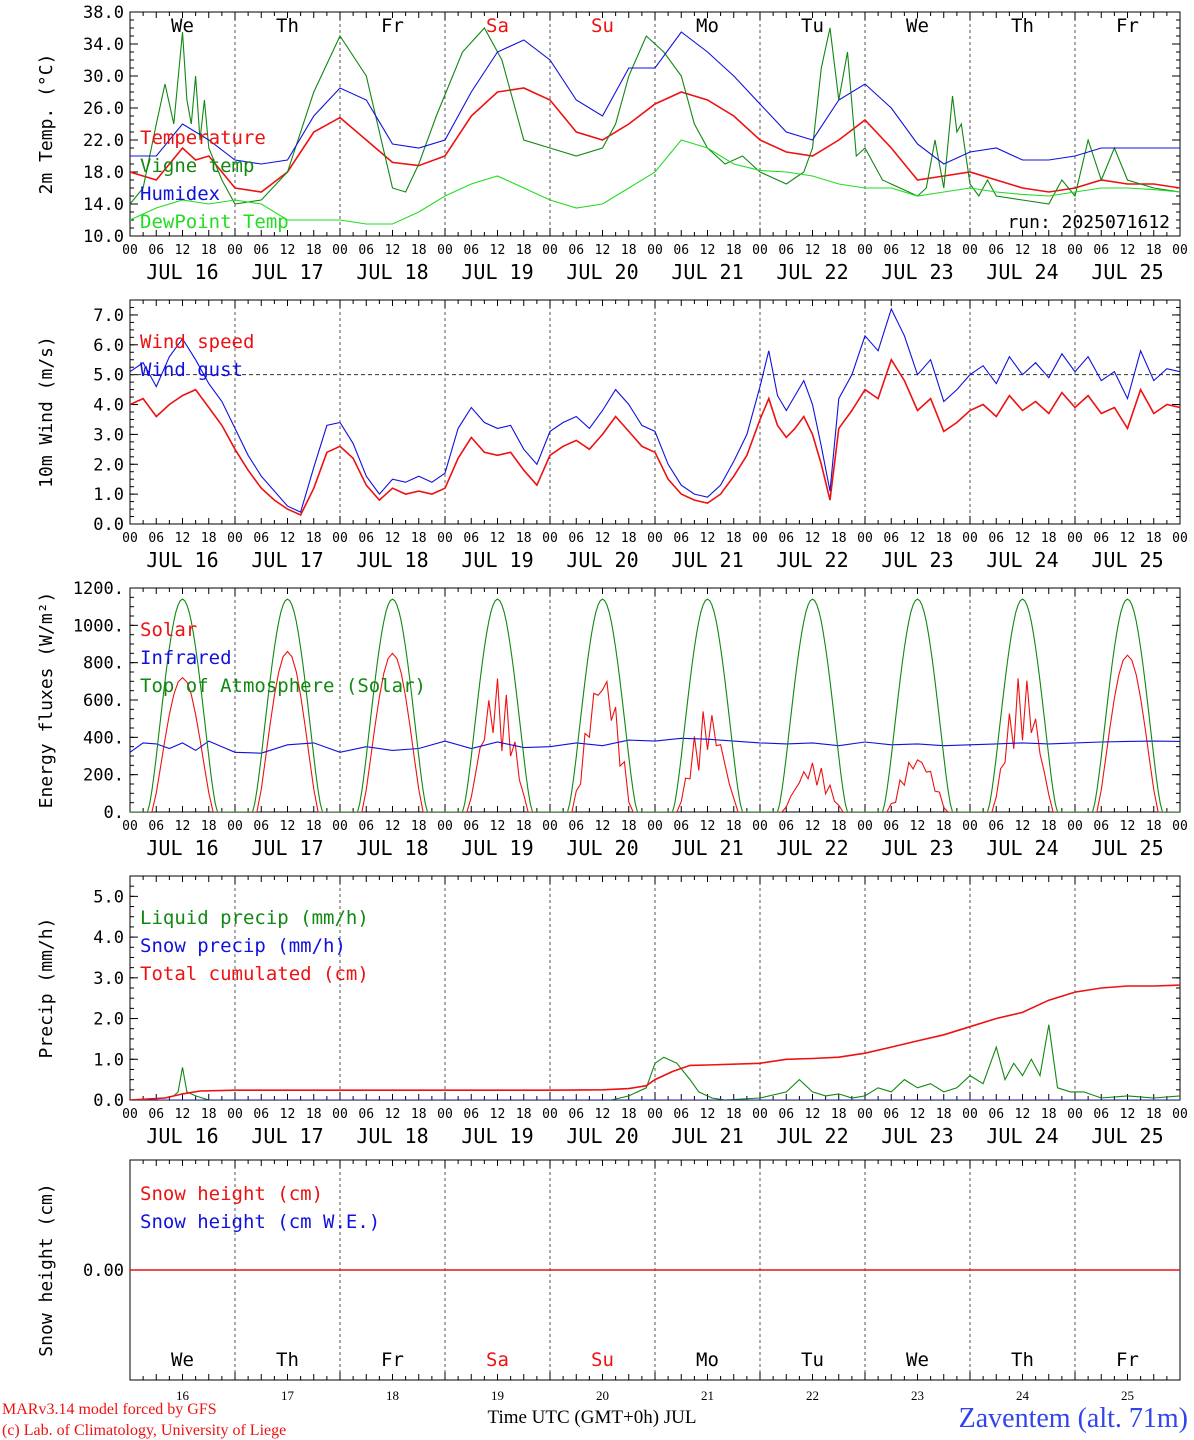 Image resolution: width=1194 pixels, height=1440 pixels. What do you see at coordinates (46, 412) in the screenshot?
I see `y-axis-label: 10m Wind (m/s)` at bounding box center [46, 412].